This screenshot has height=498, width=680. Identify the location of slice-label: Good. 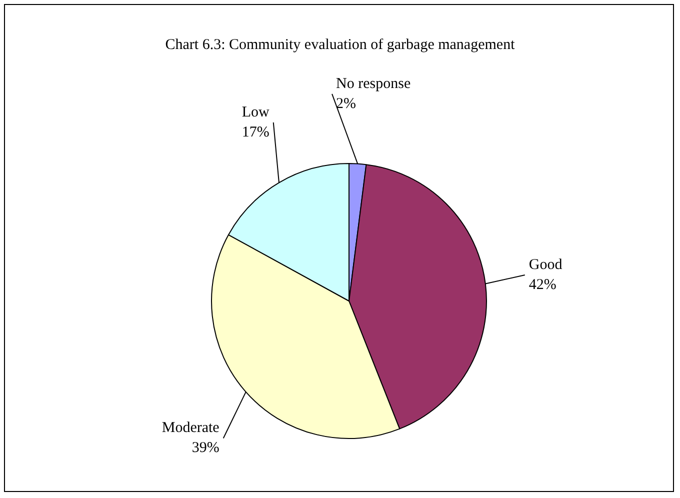
(545, 264).